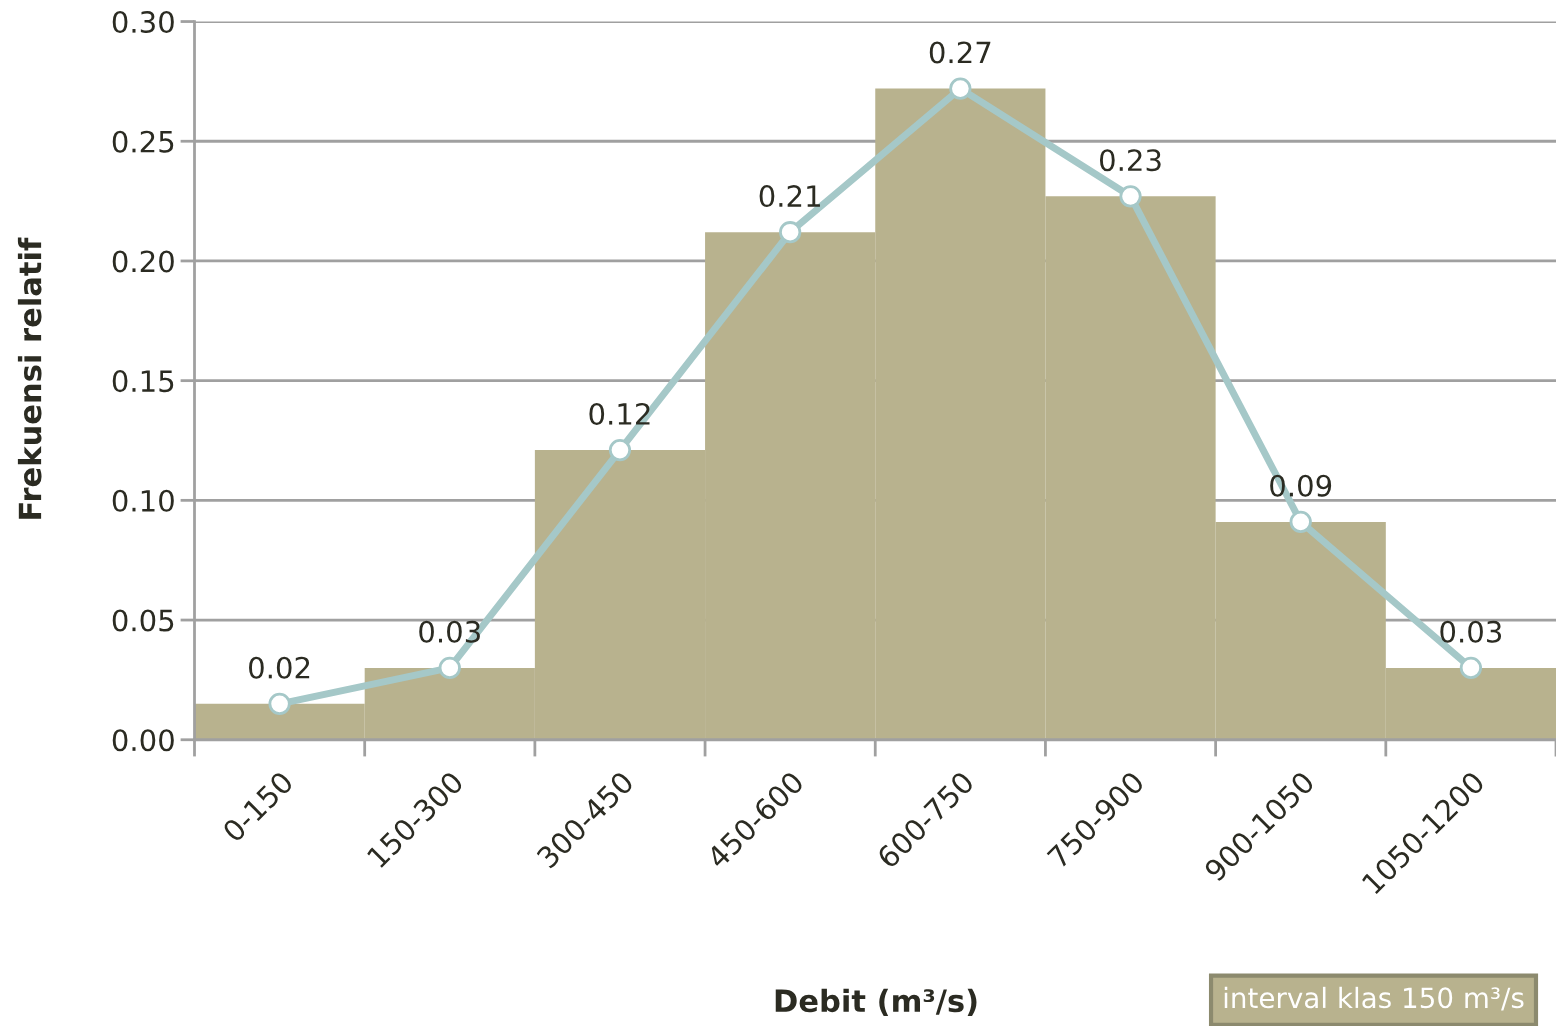 This screenshot has width=1556, height=1026. I want to click on data-label: 0.12, so click(619, 413).